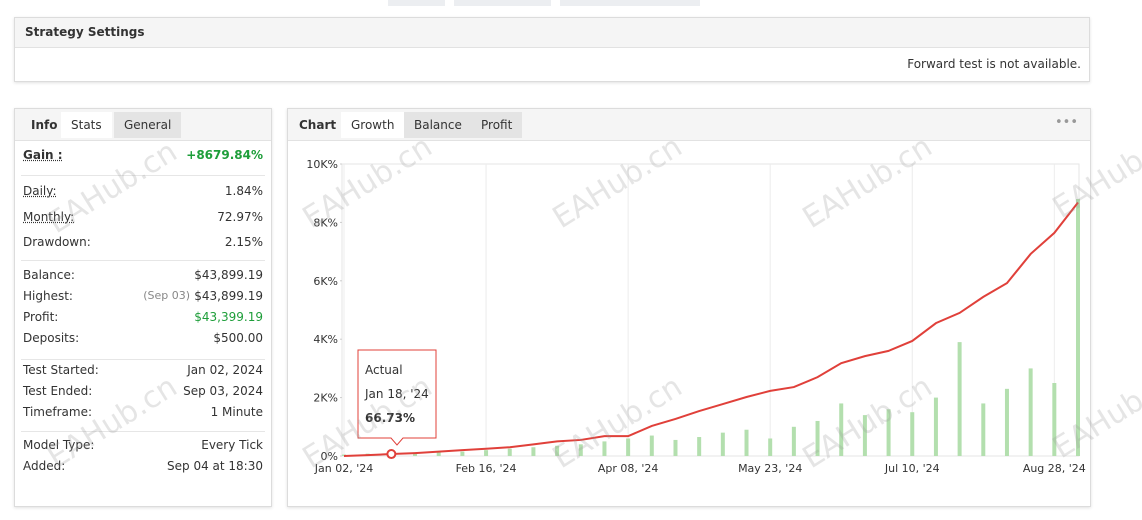 The height and width of the screenshot is (520, 1142). Describe the element at coordinates (143, 370) in the screenshot. I see `stat-row: Test Started: Jan 02, 2024` at that location.